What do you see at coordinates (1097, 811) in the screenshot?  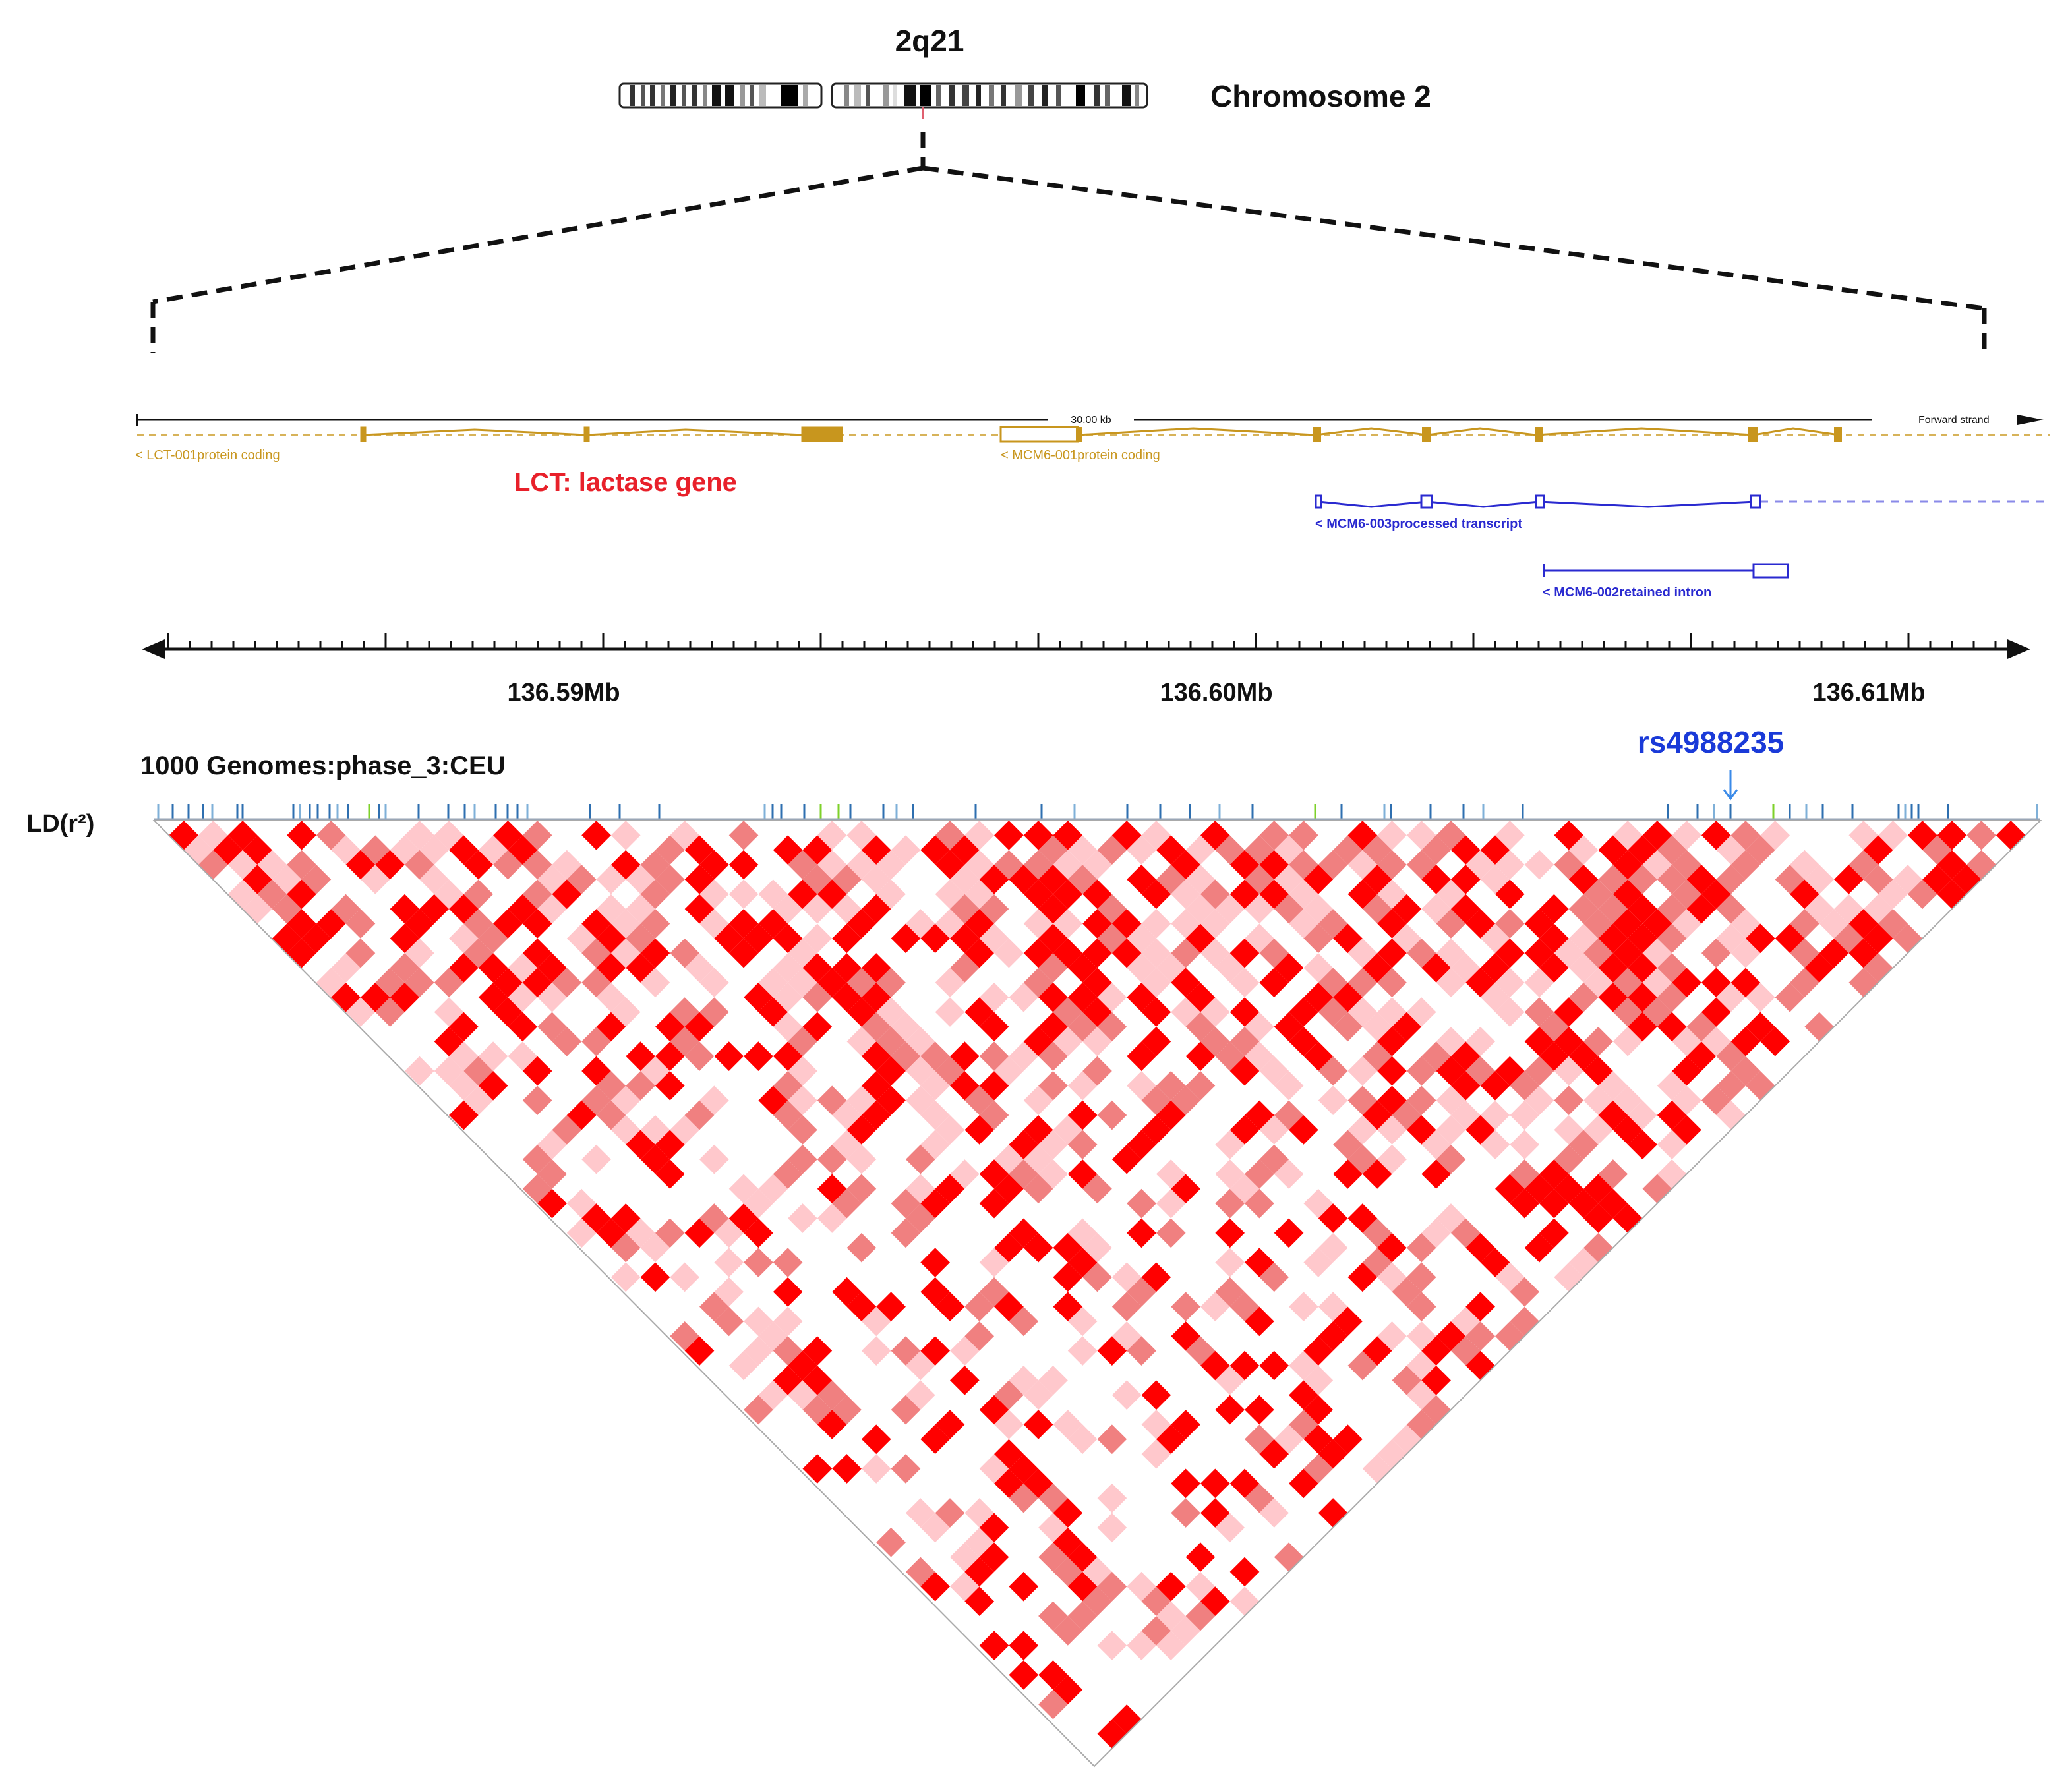 I see `snp-marker-ticks` at bounding box center [1097, 811].